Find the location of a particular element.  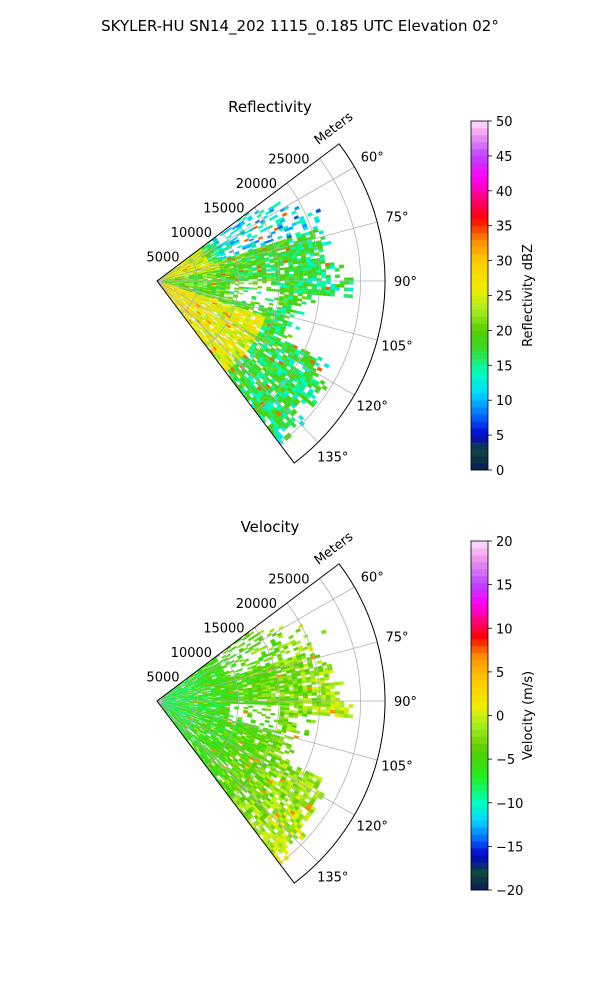

range-tick-label: 15000 is located at coordinates (223, 208).